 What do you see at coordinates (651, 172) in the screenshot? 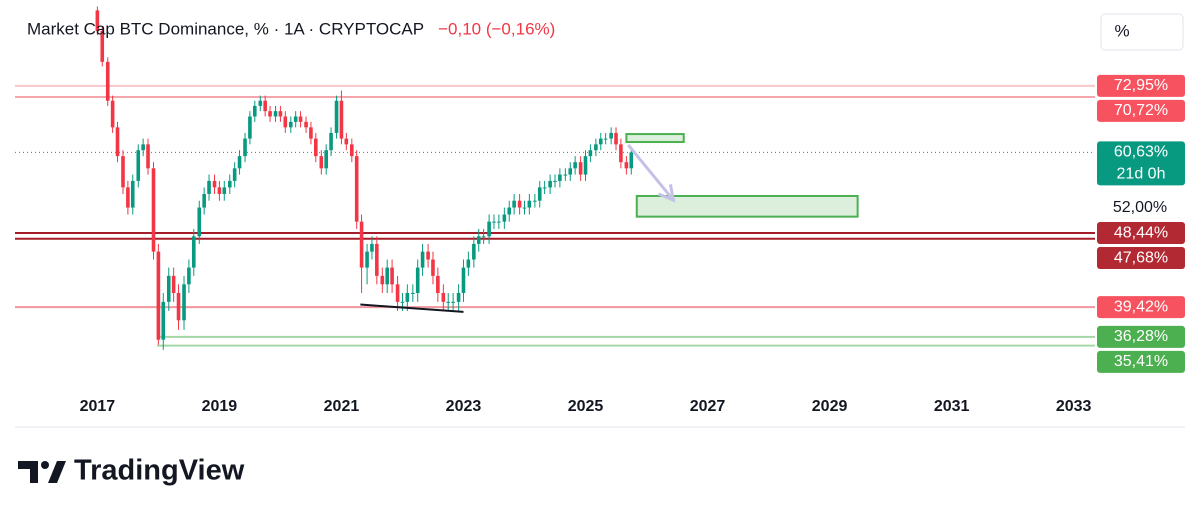
I see `projection-arrow` at bounding box center [651, 172].